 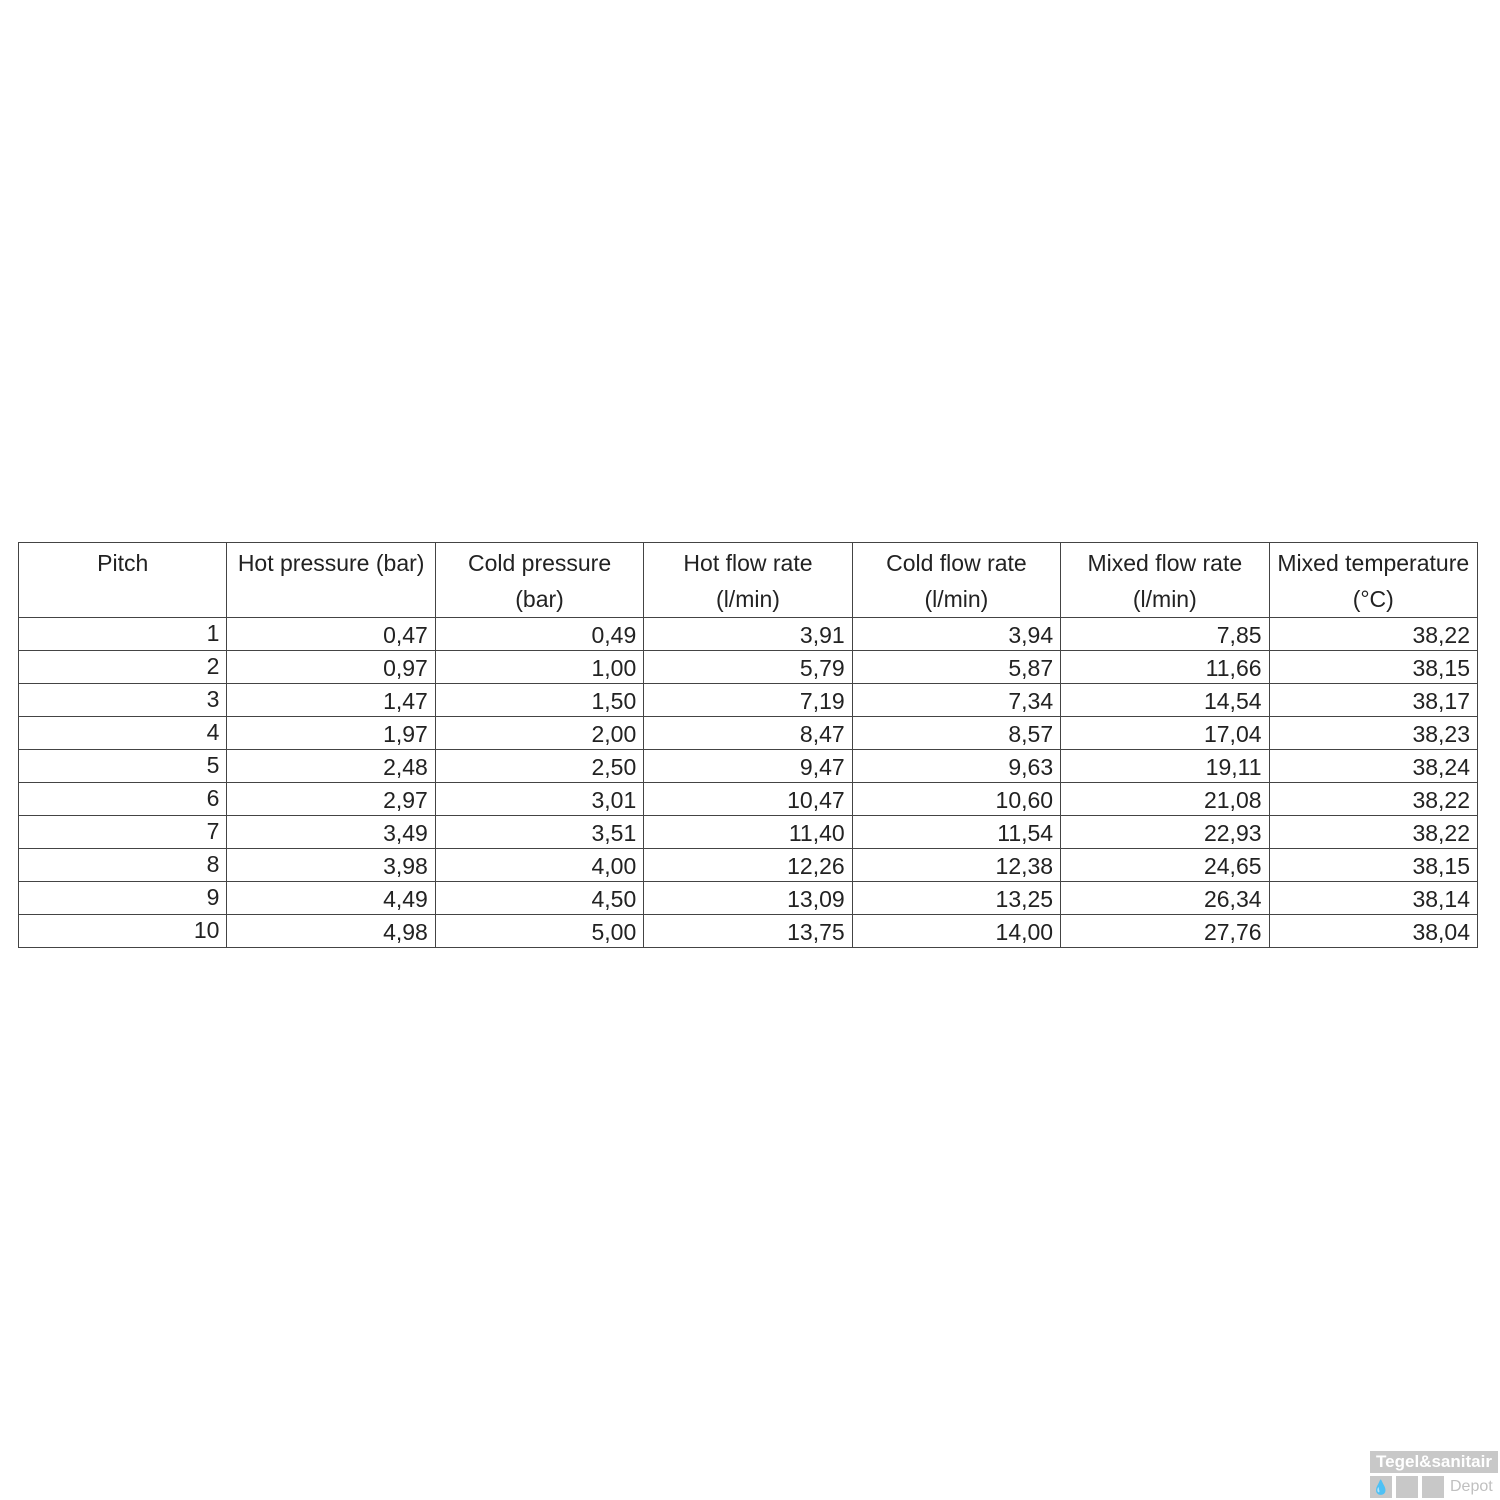 What do you see at coordinates (1373, 931) in the screenshot?
I see `table-cell: 38,04` at bounding box center [1373, 931].